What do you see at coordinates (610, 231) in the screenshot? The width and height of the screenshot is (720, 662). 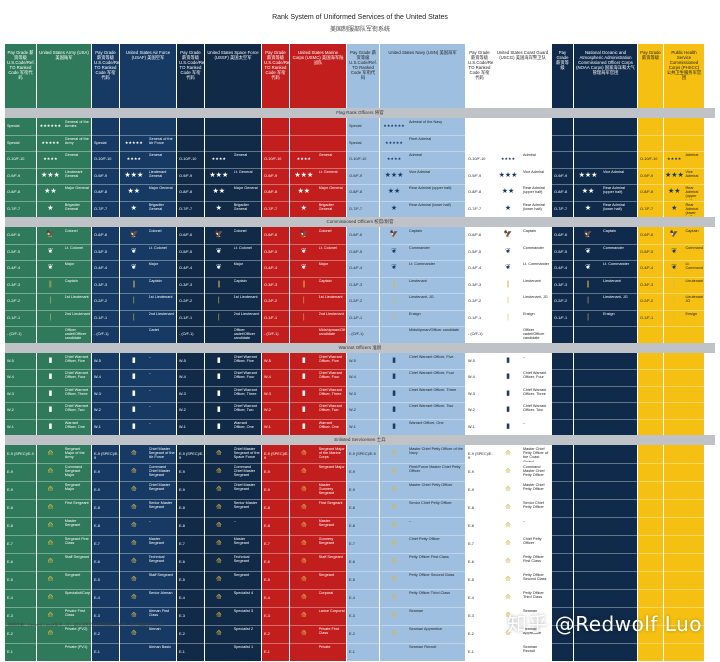 I see `rank-name-cell: Captain` at bounding box center [610, 231].